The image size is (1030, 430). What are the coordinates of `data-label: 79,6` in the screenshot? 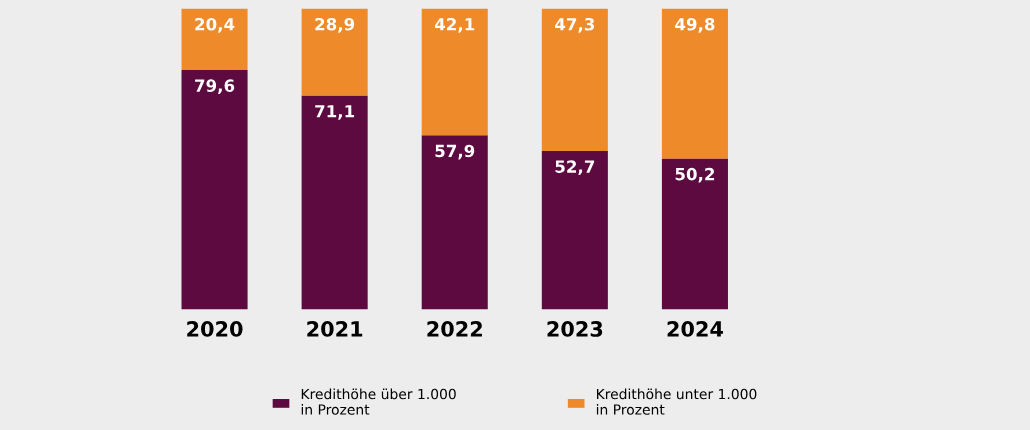 It's located at (215, 87).